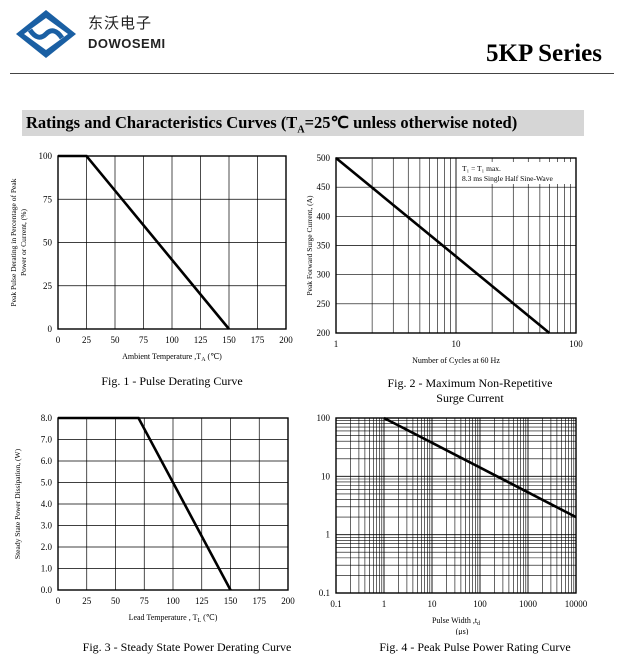 The width and height of the screenshot is (624, 663). I want to click on x-axis-label: Number of Cycles at 60 Hz, so click(456, 360).